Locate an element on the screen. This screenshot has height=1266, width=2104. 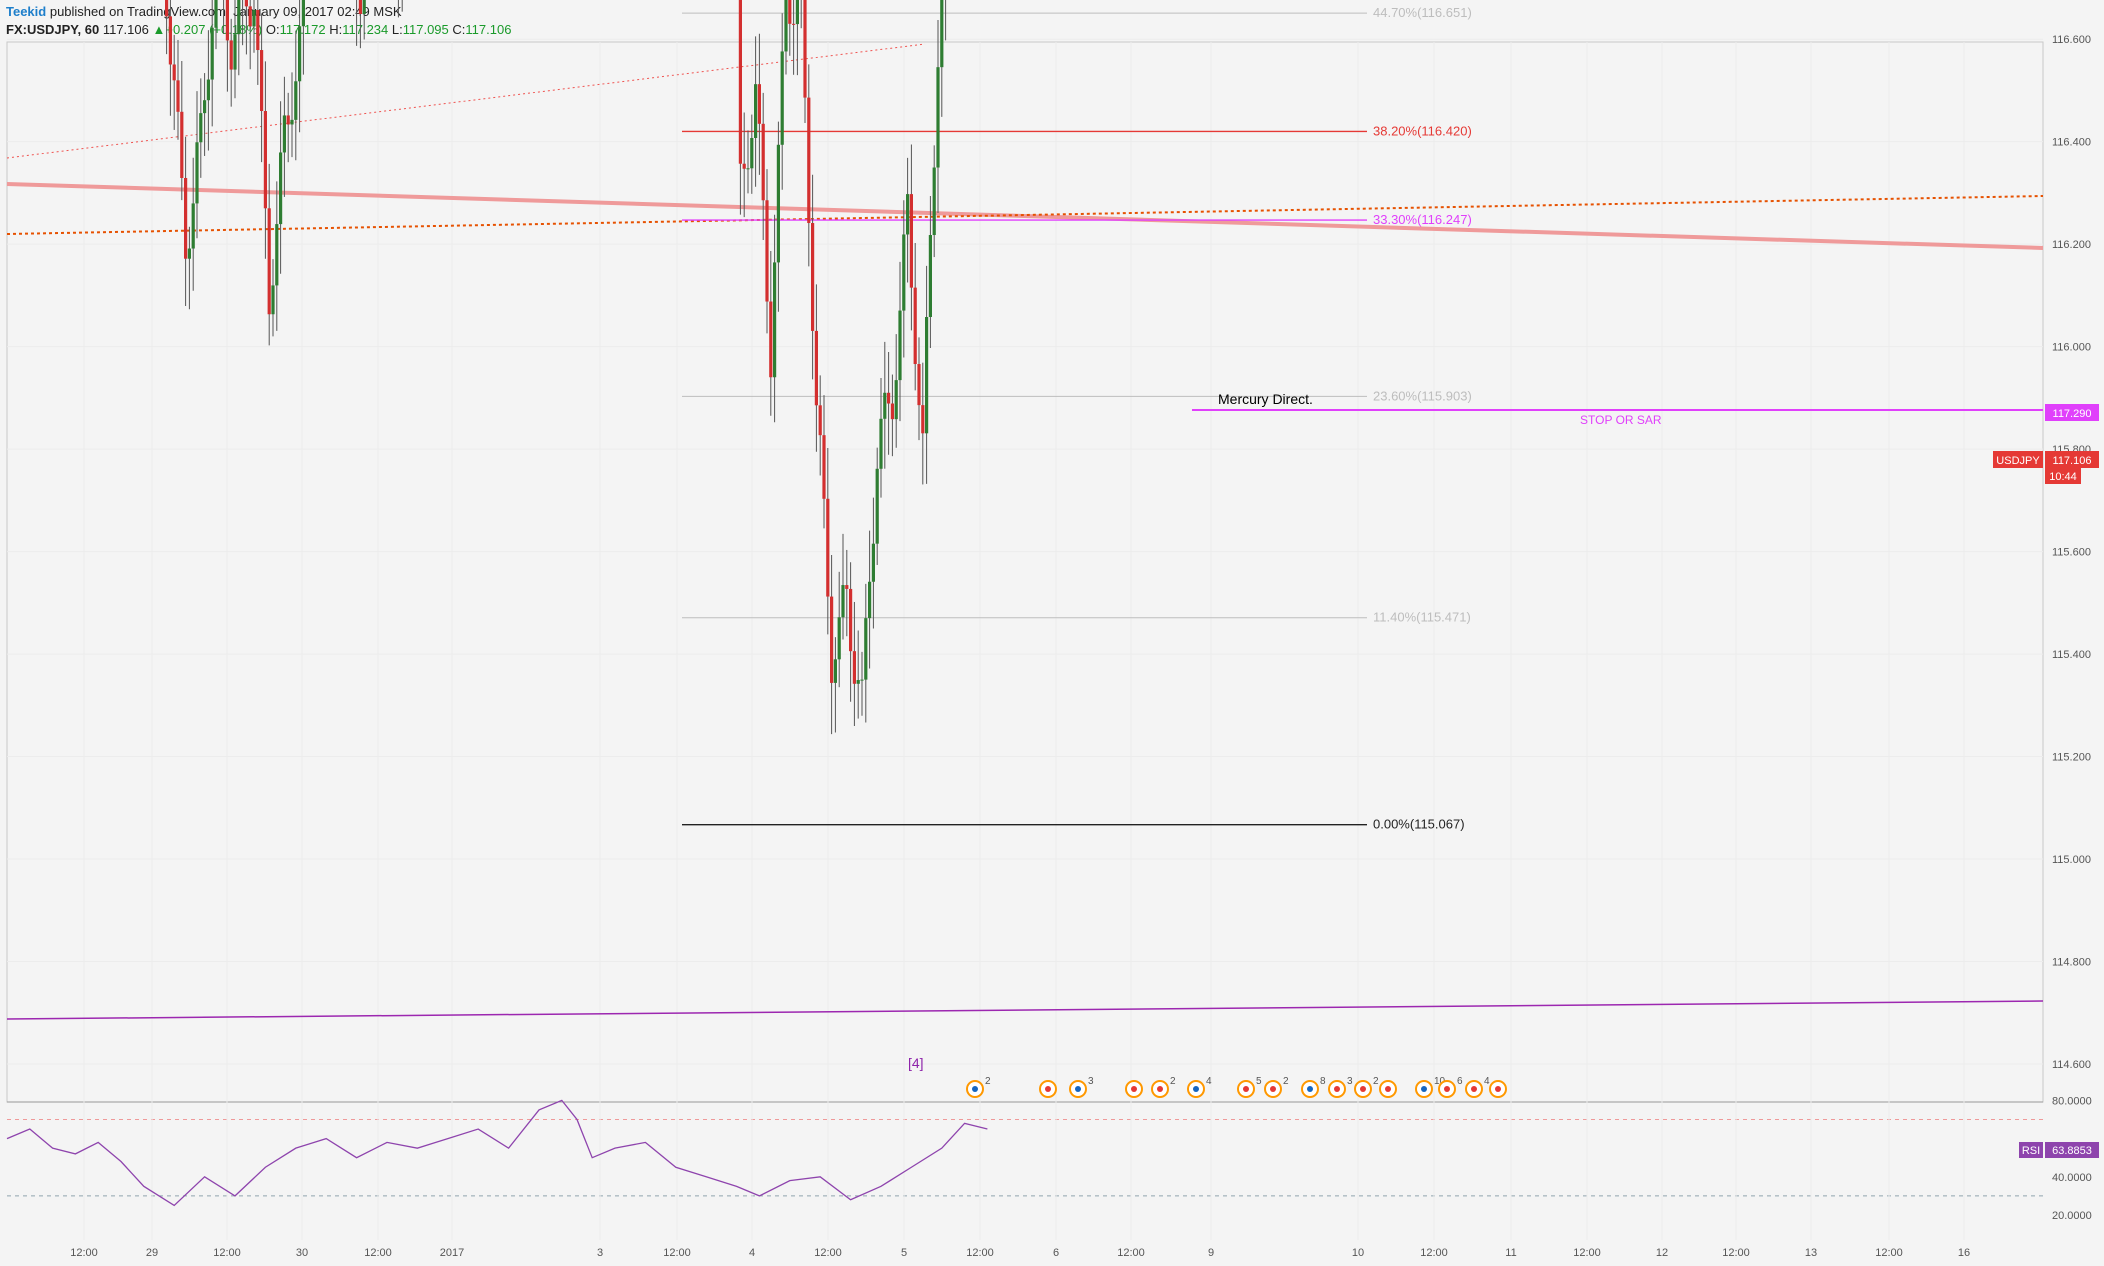
event-count: 3 is located at coordinates (1091, 1081).